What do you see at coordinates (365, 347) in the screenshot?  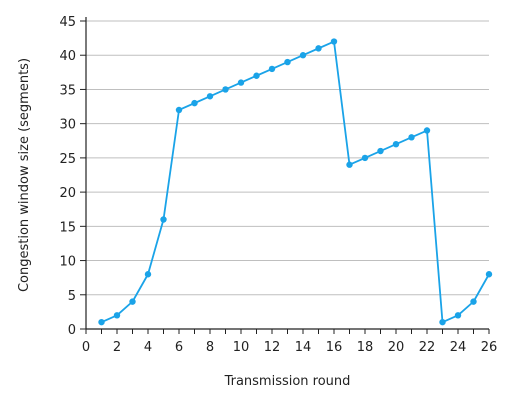 I see `x-tick-label-18: 18` at bounding box center [365, 347].